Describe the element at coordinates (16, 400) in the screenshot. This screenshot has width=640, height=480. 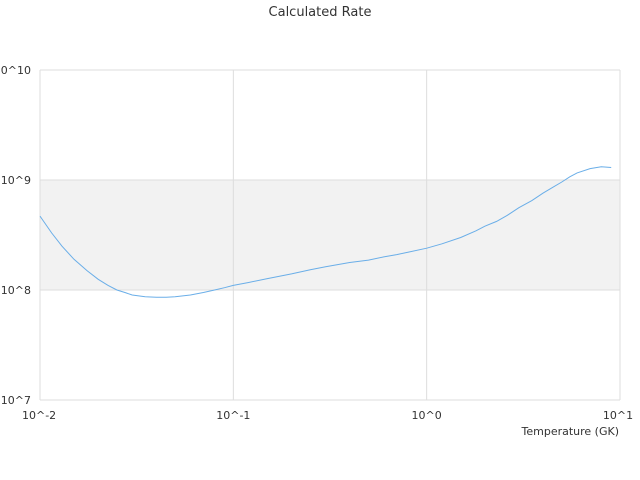
I see `y-tick-label: 10^7` at that location.